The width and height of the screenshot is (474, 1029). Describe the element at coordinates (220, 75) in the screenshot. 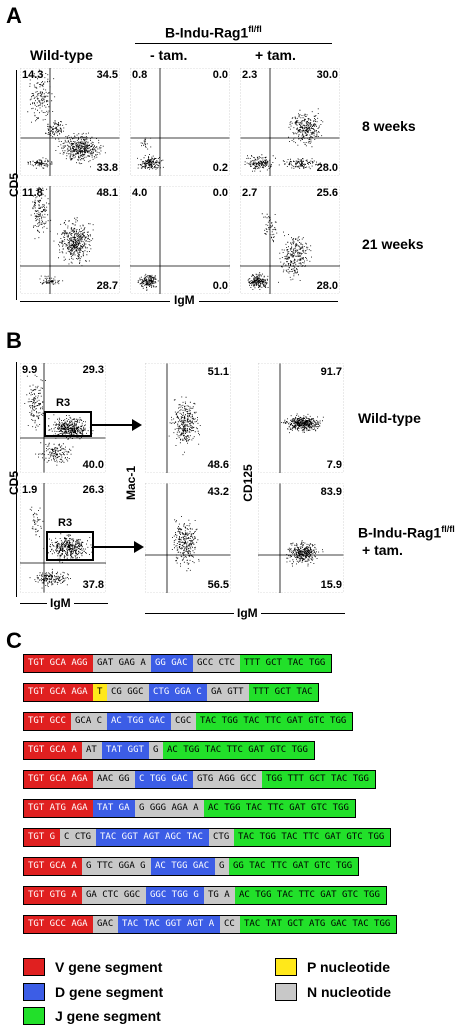

I see `q-ur: 0.0` at that location.